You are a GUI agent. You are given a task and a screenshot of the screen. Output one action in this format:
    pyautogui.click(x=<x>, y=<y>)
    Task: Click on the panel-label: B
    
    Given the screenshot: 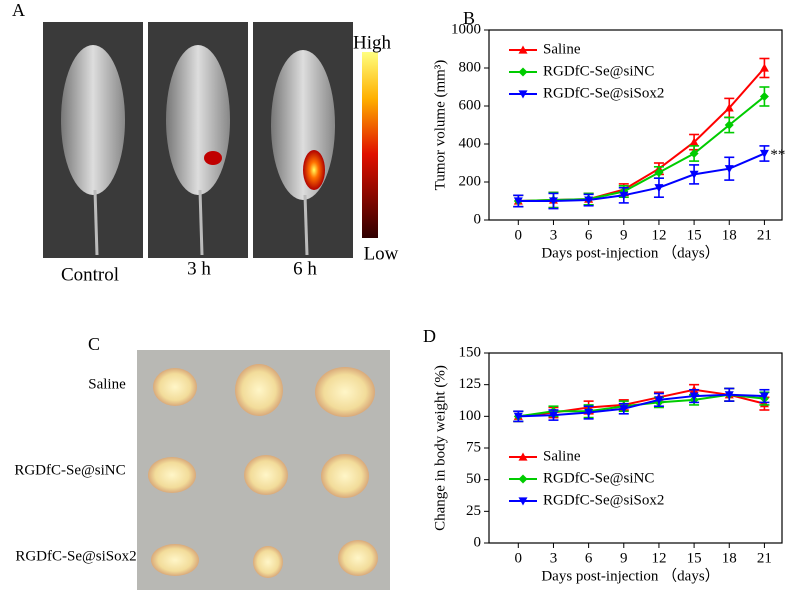 What is the action you would take?
    pyautogui.click(x=469, y=18)
    